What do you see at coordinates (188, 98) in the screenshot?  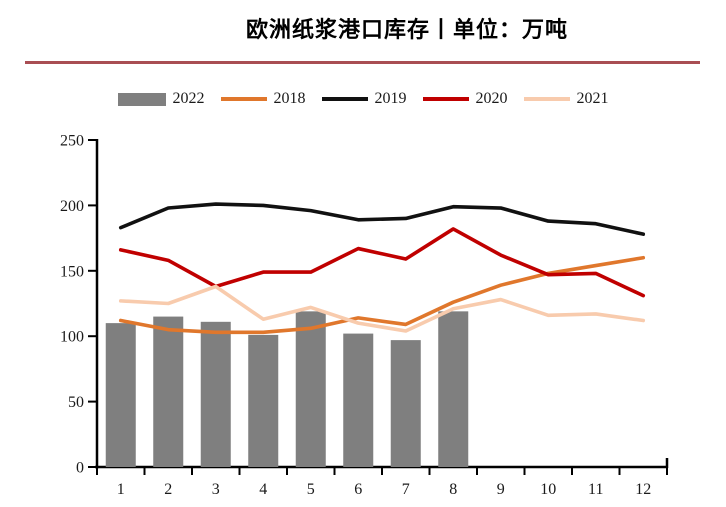 I see `legend-label-2022: 2022` at bounding box center [188, 98].